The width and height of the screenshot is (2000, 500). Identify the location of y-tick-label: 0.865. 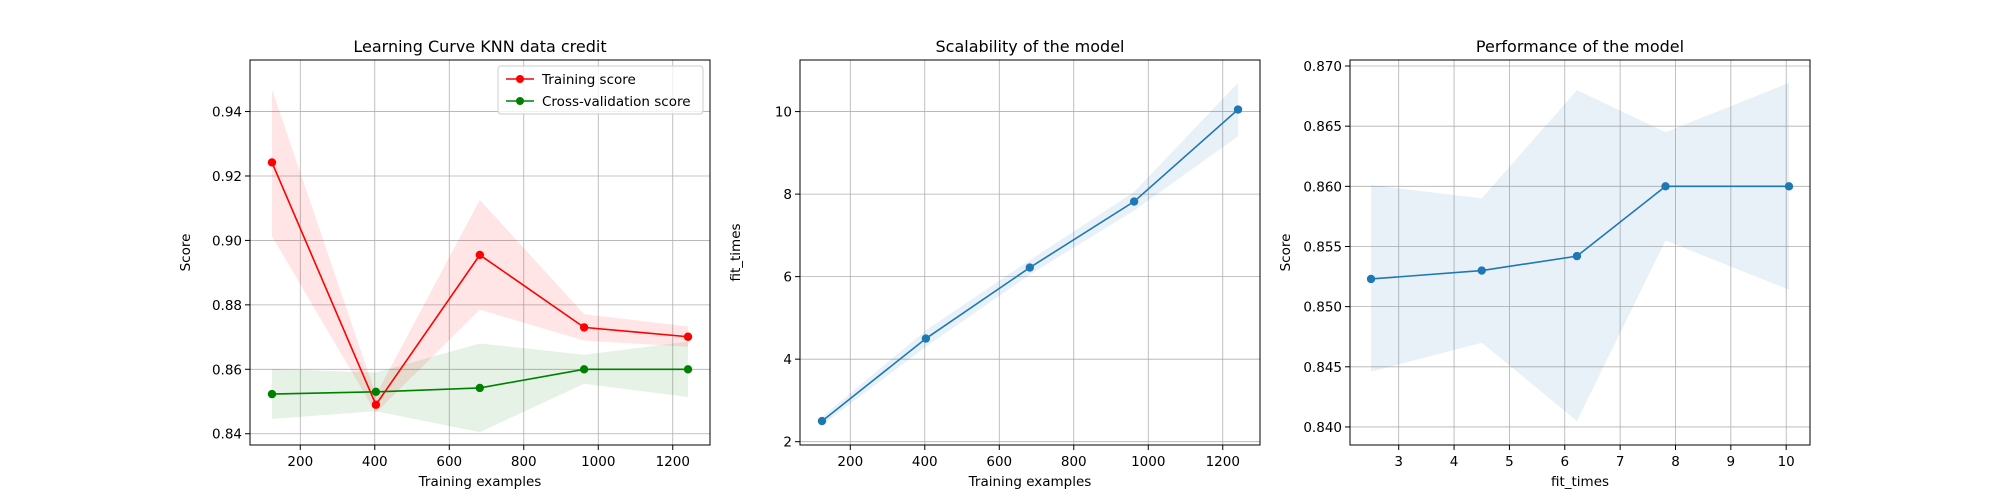
(1322, 127).